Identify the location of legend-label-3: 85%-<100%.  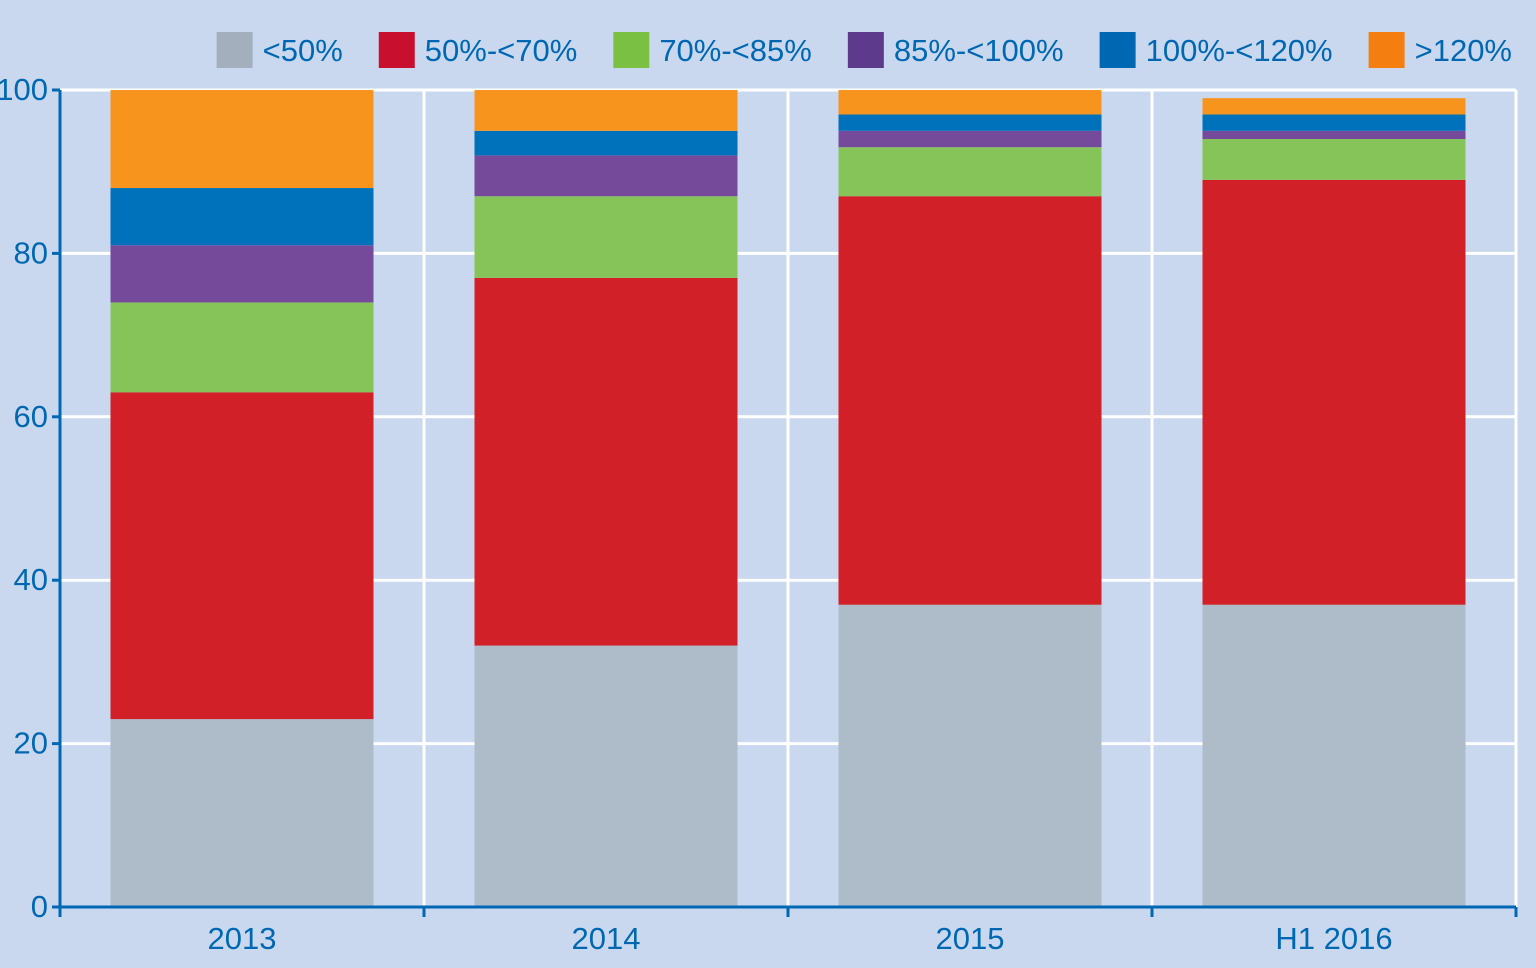
(979, 50).